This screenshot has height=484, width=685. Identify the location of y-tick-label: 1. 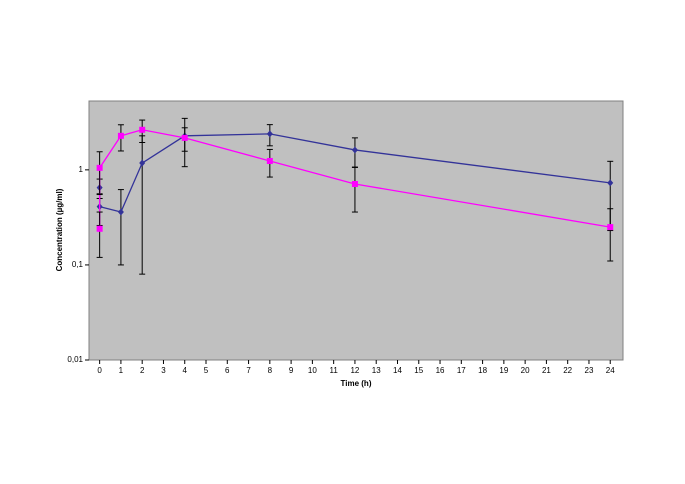
(81, 169).